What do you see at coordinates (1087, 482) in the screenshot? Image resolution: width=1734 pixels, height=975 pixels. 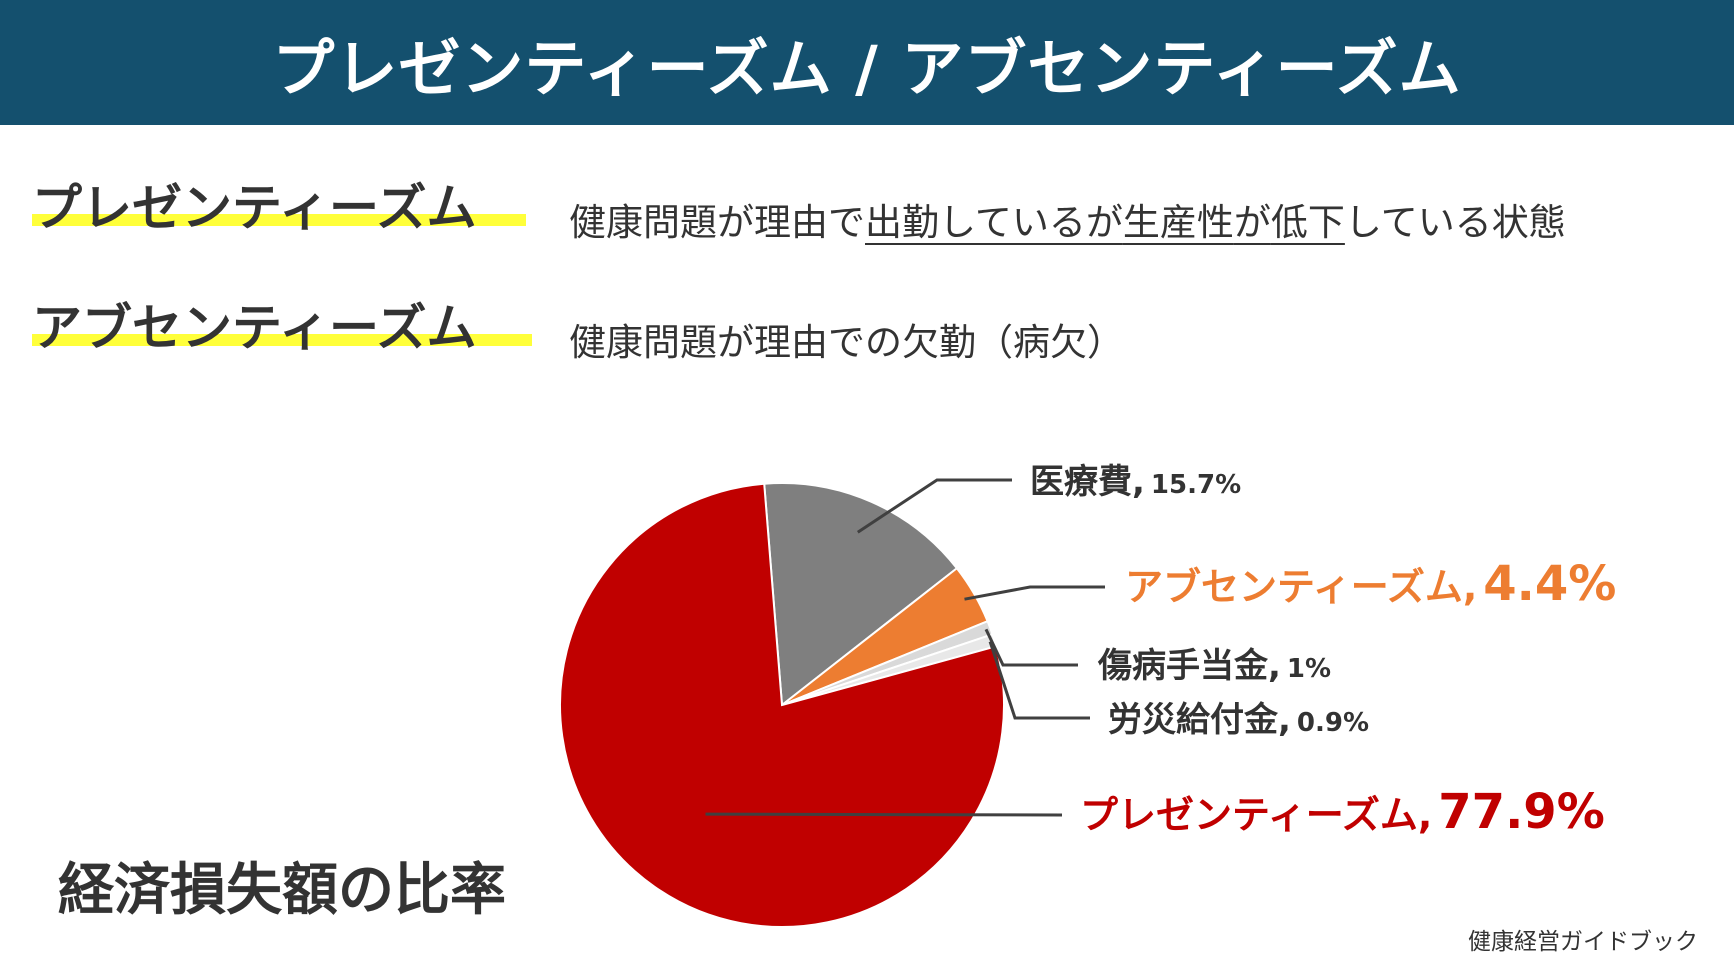 I see `slice-label-name: 医療費,` at bounding box center [1087, 482].